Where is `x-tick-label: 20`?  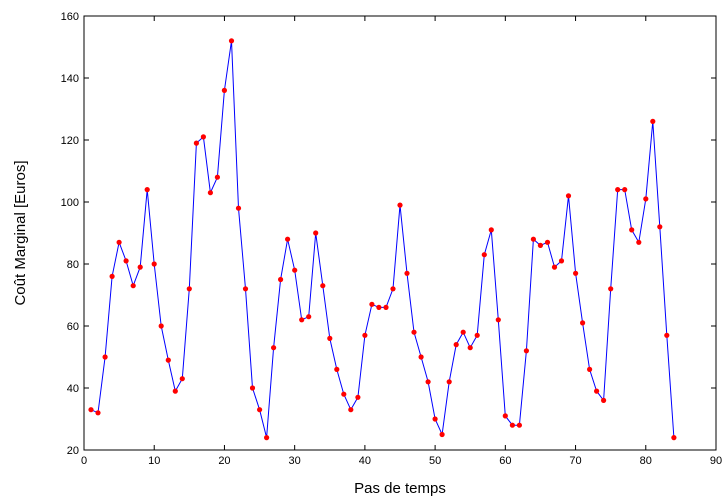 x-tick-label: 20 is located at coordinates (224, 461).